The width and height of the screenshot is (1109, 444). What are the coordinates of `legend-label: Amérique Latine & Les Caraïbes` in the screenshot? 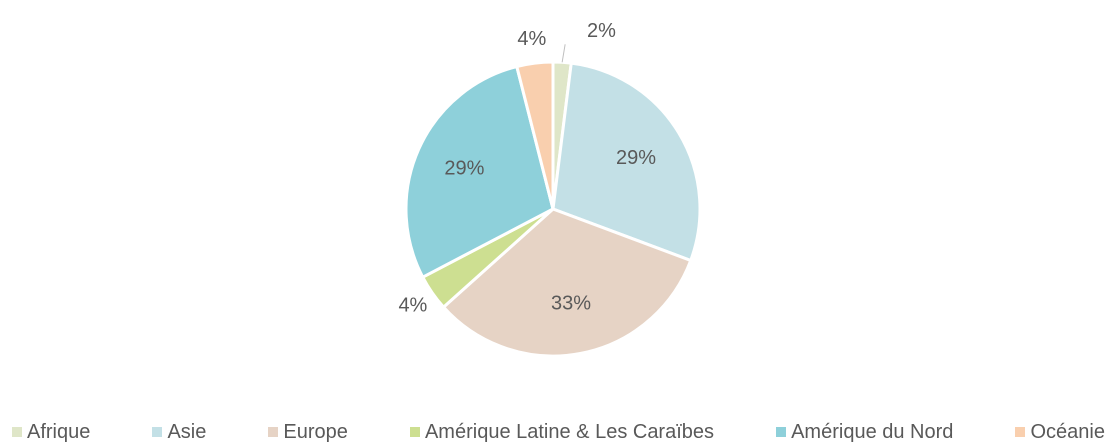 It's located at (569, 431).